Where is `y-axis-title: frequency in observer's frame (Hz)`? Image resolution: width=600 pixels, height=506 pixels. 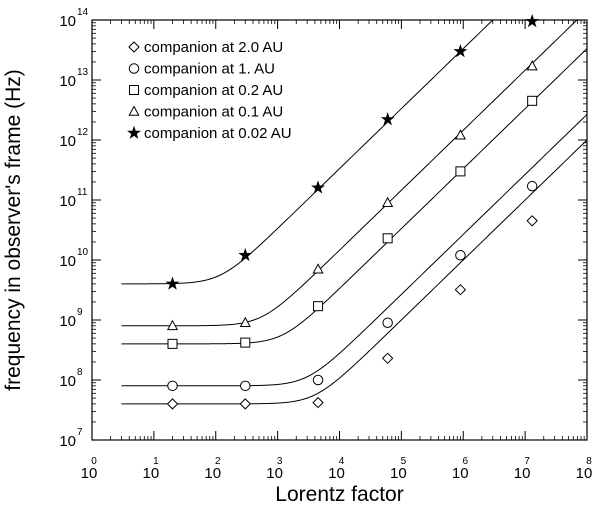
y-axis-title: frequency in observer's frame (Hz) is located at coordinates (13, 229).